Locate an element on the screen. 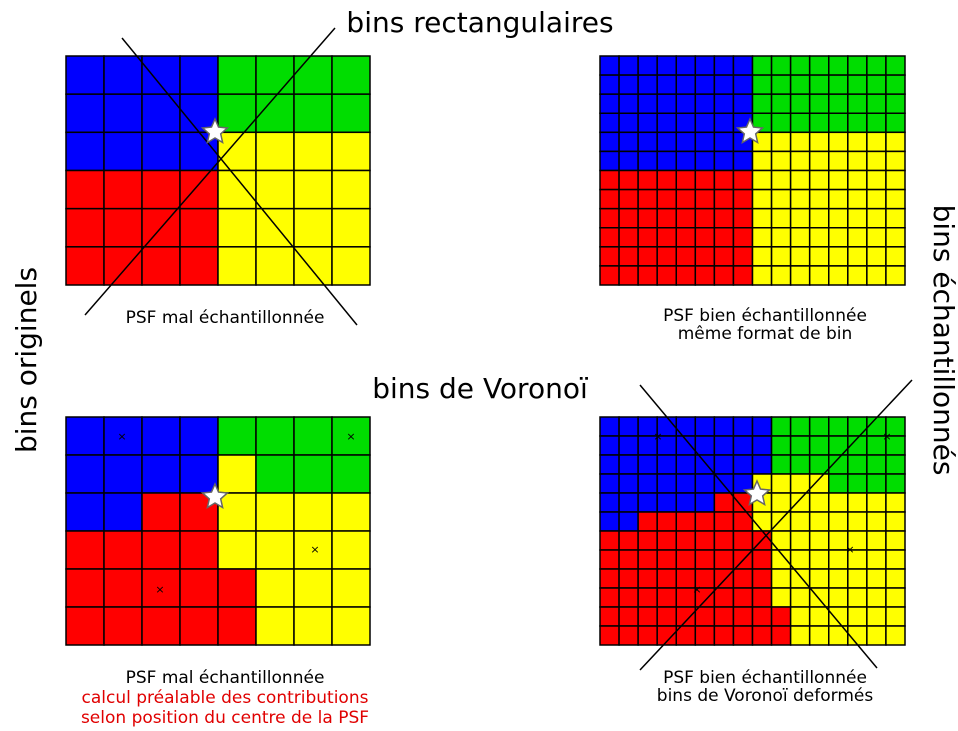 The width and height of the screenshot is (958, 731). caption: même format de bin is located at coordinates (765, 334).